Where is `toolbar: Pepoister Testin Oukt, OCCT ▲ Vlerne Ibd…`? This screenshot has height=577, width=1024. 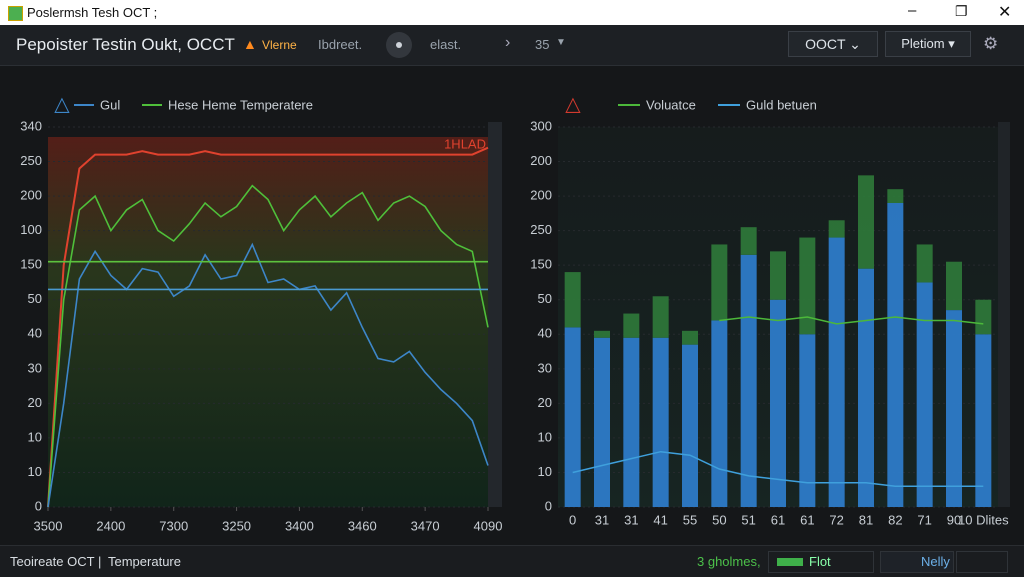
toolbar: Pepoister Testin Oukt, OCCT ▲ Vlerne Ibd… is located at coordinates (512, 45).